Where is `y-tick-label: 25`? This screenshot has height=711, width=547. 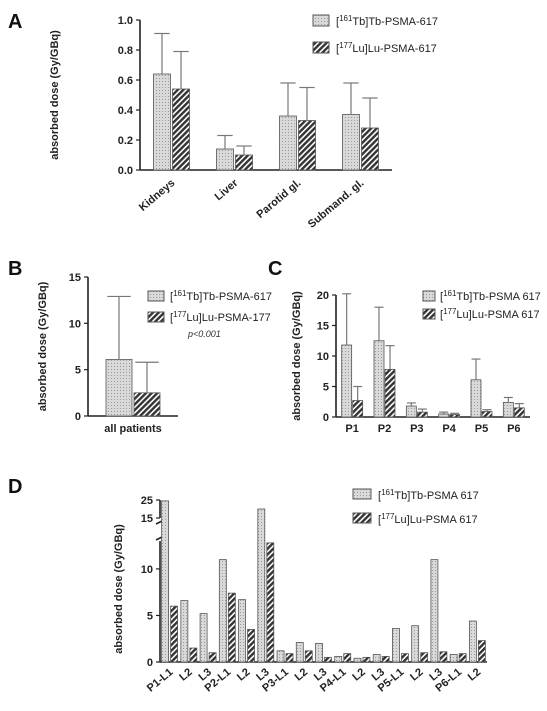 y-tick-label: 25 is located at coordinates (147, 501).